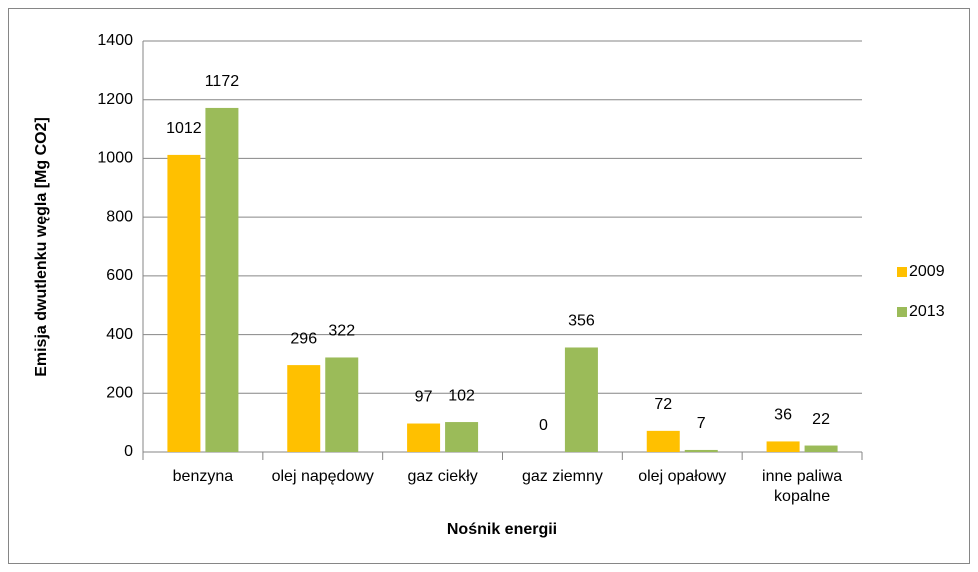  I want to click on y-tick-label: 200, so click(119, 393).